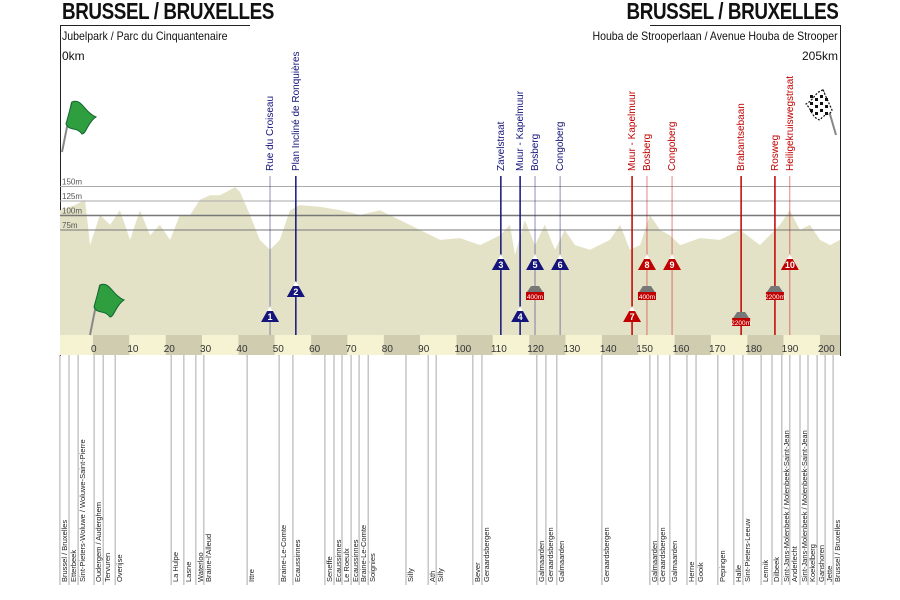 This screenshot has width=900, height=600. Describe the element at coordinates (175, 567) in the screenshot. I see `place-name: La Hulpe` at that location.